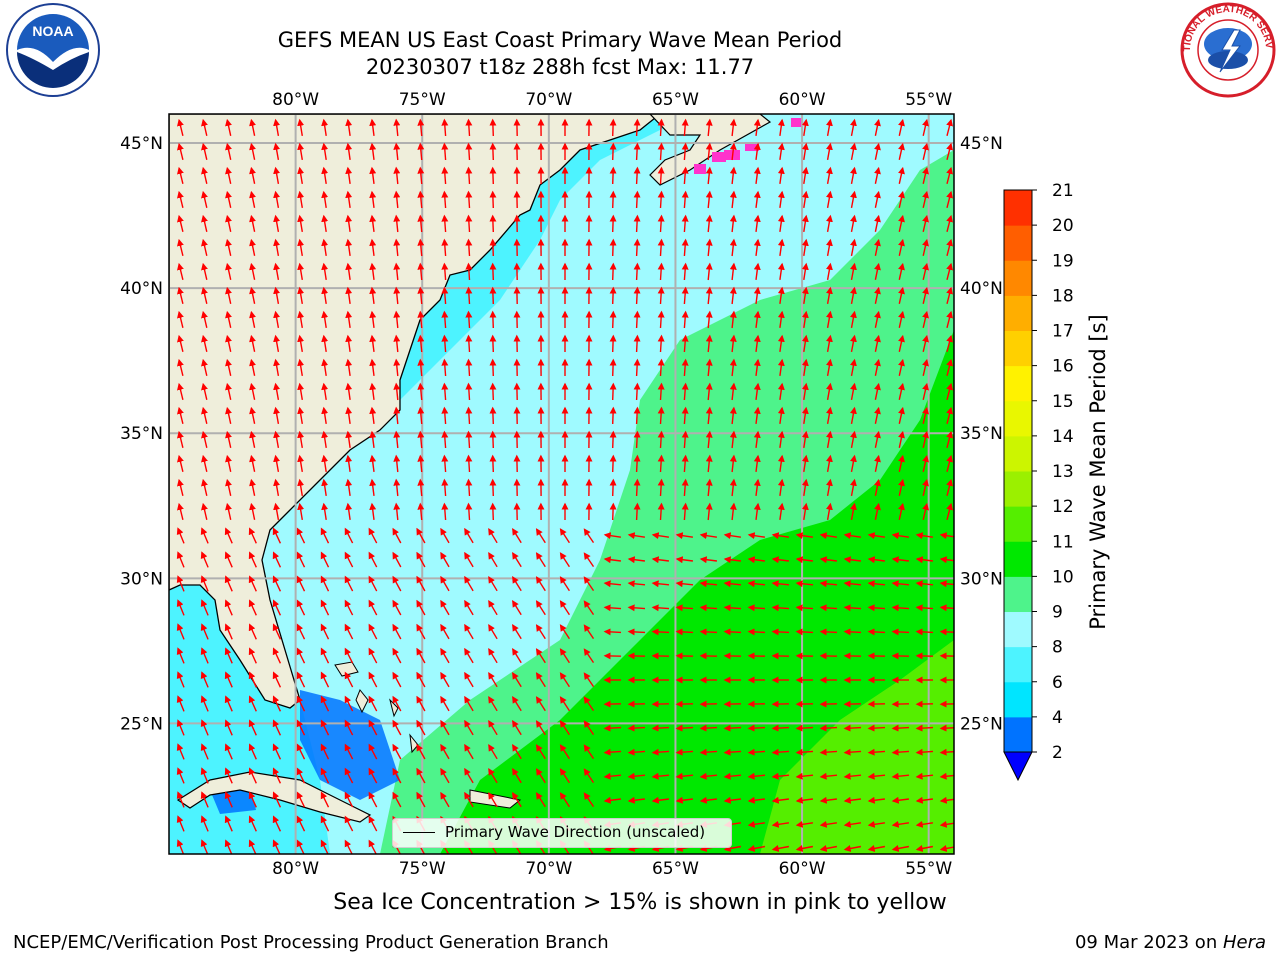 The image size is (1280, 960). What do you see at coordinates (575, 832) in the screenshot?
I see `legend-label: Primary Wave Direction (unscaled)` at bounding box center [575, 832].